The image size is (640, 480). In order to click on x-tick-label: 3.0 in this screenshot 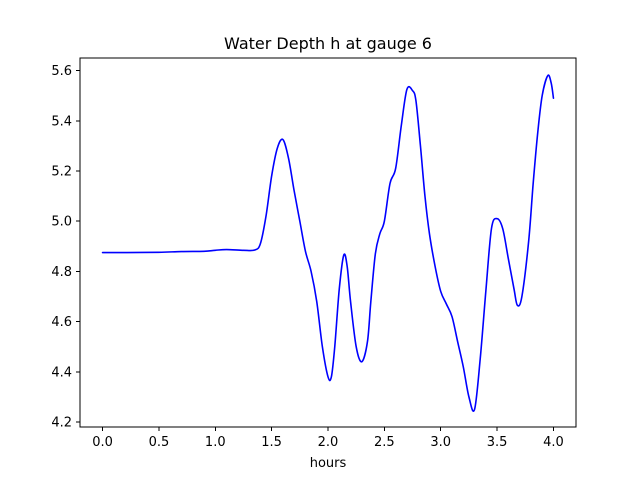, I will do `click(440, 442)`.